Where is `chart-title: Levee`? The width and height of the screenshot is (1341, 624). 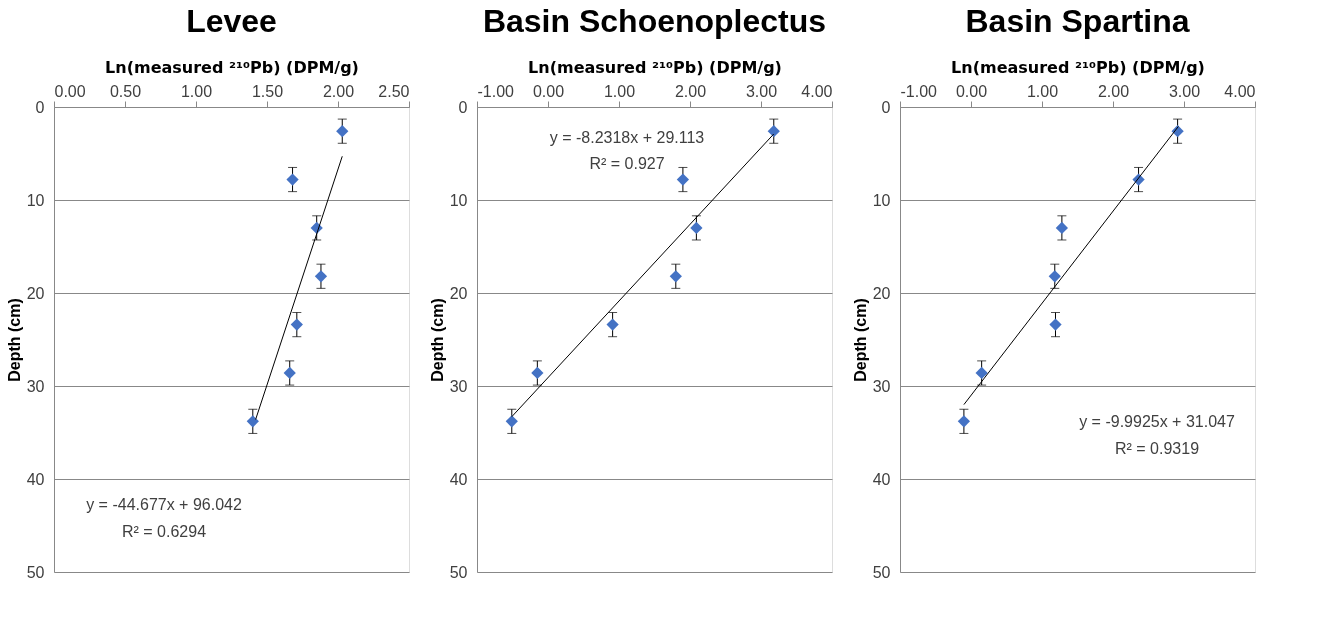
chart-title: Levee is located at coordinates (231, 21).